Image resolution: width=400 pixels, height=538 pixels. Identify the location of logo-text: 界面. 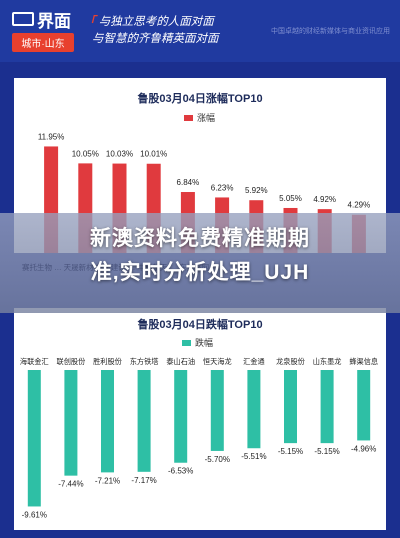
(54, 21).